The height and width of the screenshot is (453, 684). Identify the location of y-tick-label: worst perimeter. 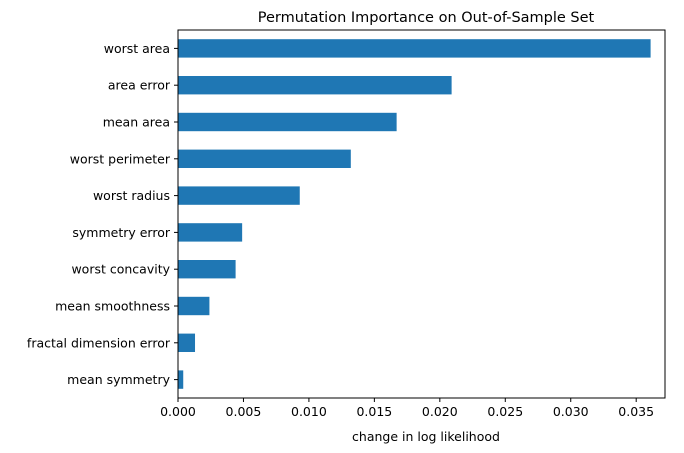
(120, 158).